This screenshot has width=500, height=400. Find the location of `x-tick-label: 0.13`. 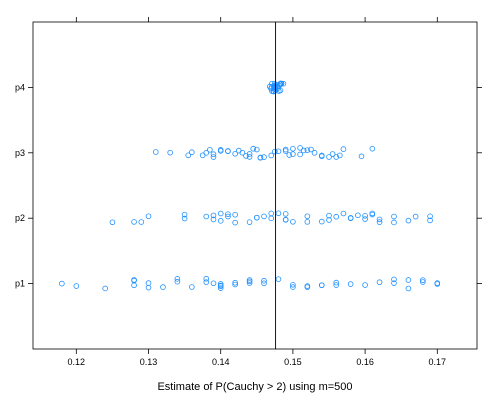

x-tick-label: 0.13 is located at coordinates (149, 362).